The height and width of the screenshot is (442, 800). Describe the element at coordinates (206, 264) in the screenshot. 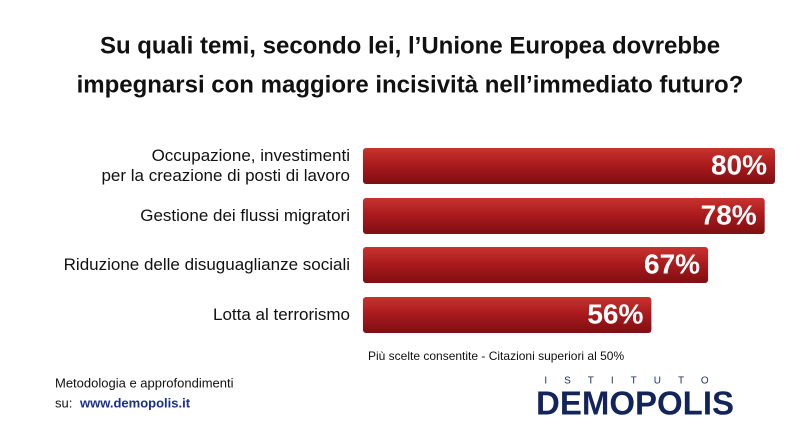

I see `category-label: Riduzione delle disuguaglianze sociali` at that location.